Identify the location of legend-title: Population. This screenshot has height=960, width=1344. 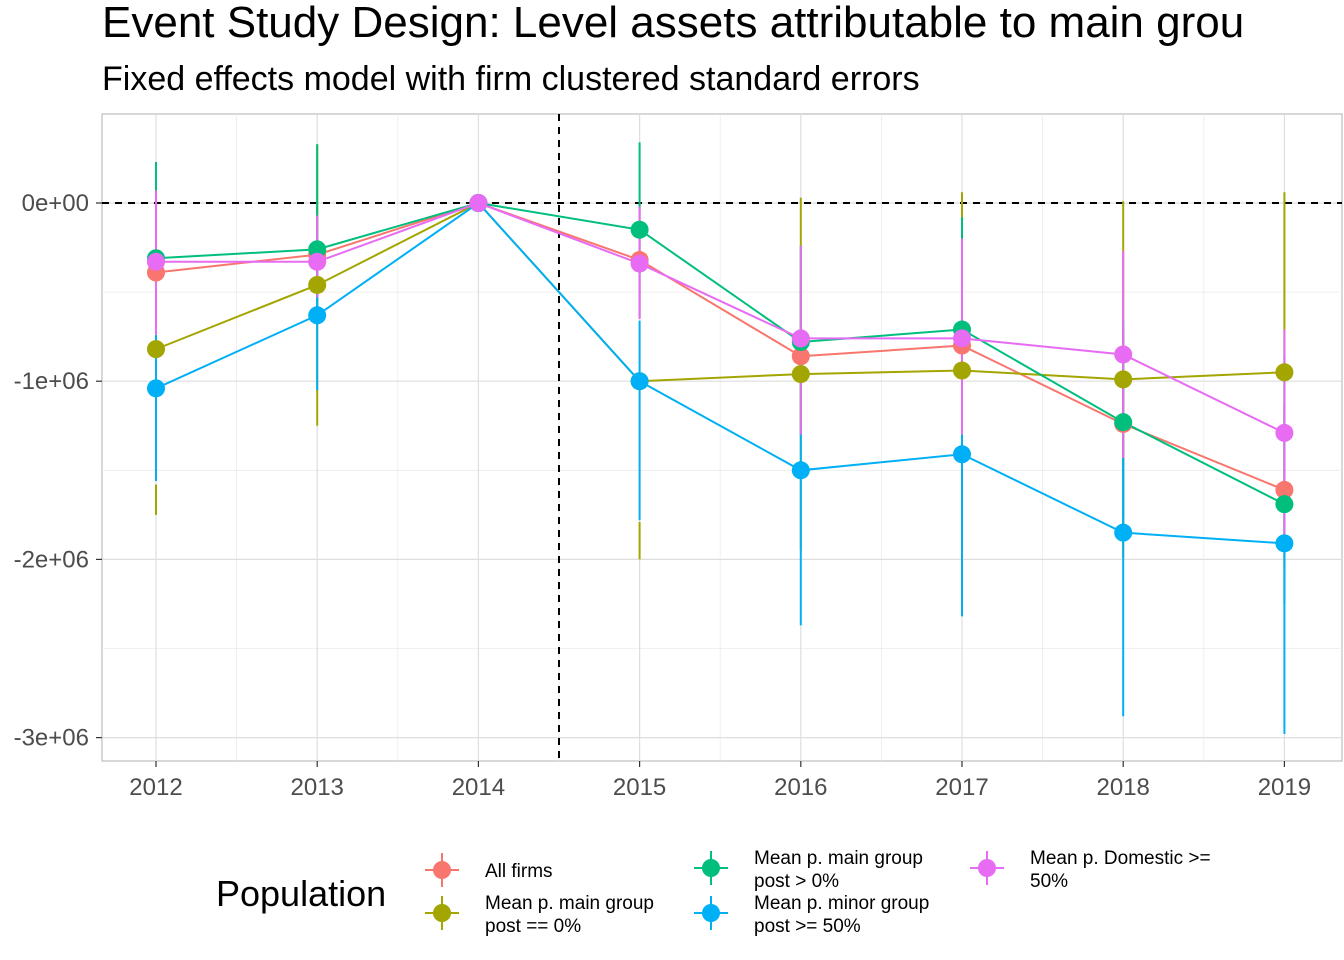
(301, 893).